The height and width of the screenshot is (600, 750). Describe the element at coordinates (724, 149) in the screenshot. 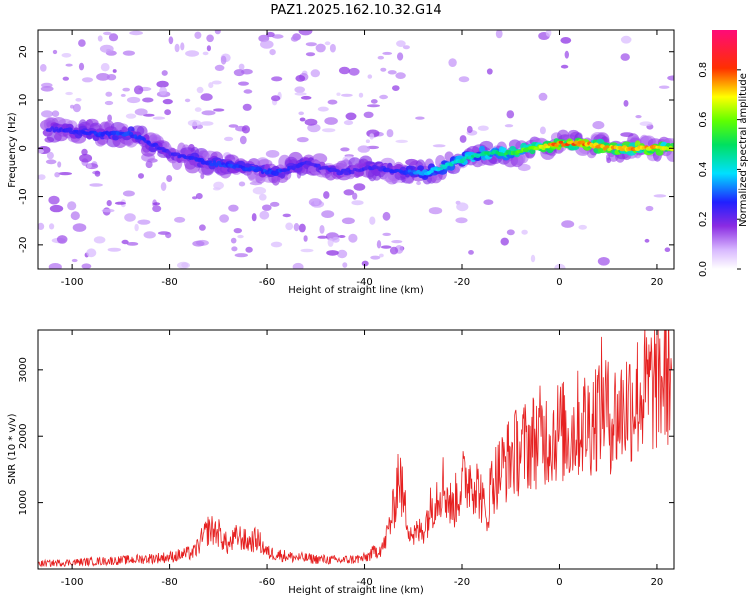

I see `colorbar-gradient` at that location.